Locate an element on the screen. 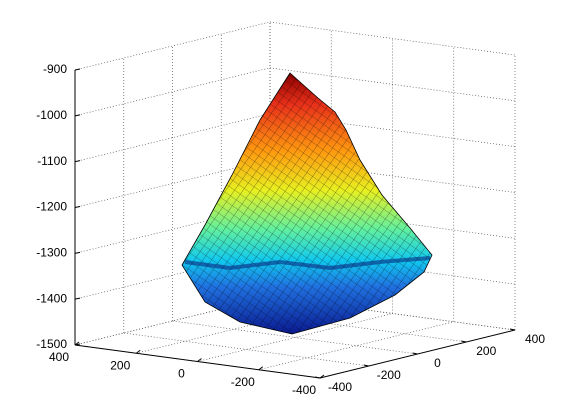 This screenshot has width=561, height=420. x-tick-label: -200 is located at coordinates (243, 382).